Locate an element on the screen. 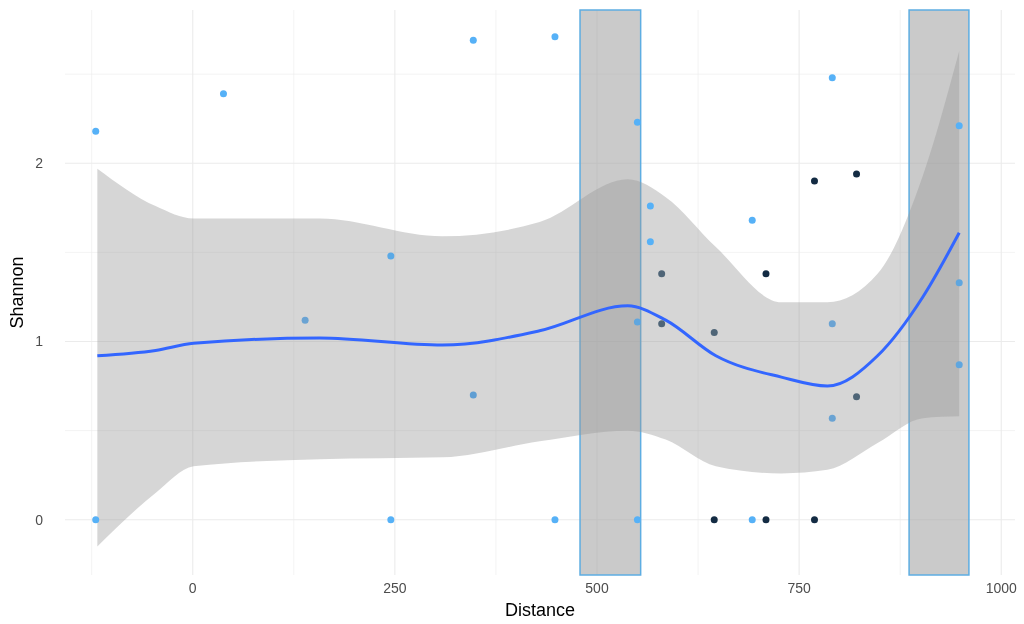 Image resolution: width=1024 pixels, height=624 pixels. y-tick-label: 0 is located at coordinates (39, 519).